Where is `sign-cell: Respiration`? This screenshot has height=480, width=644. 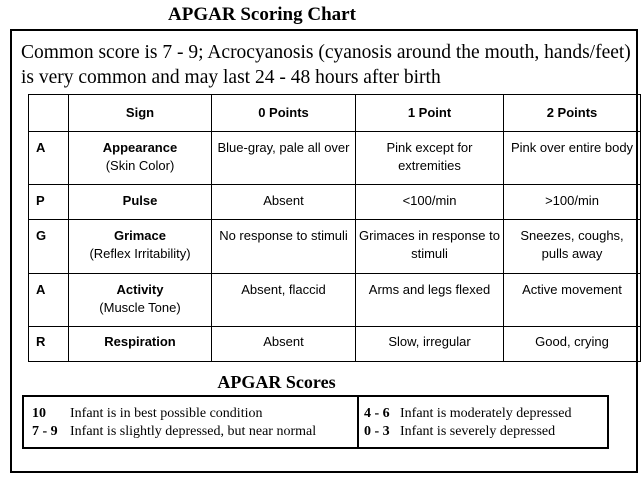 sign-cell: Respiration is located at coordinates (140, 344).